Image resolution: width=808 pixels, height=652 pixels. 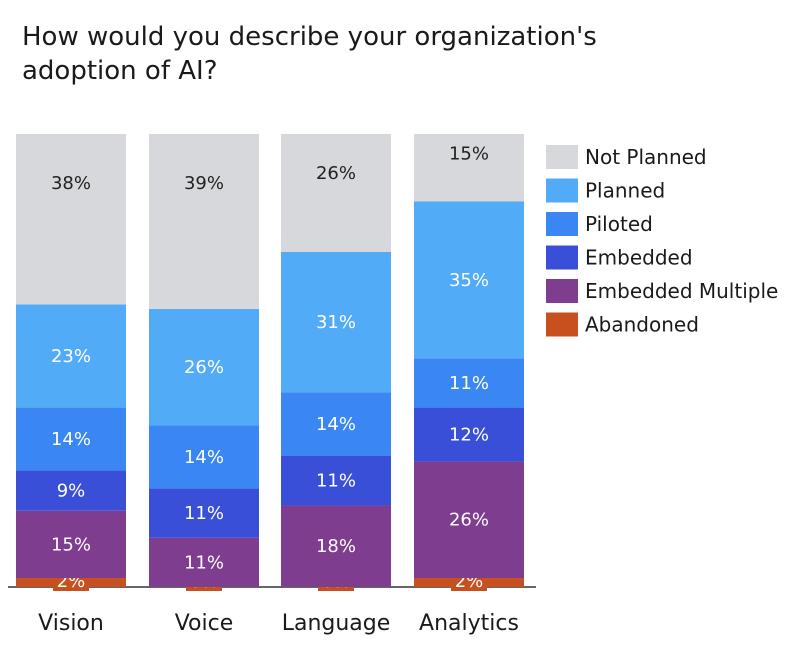 I want to click on data-label-analytics-embedded: 12%, so click(x=469, y=435).